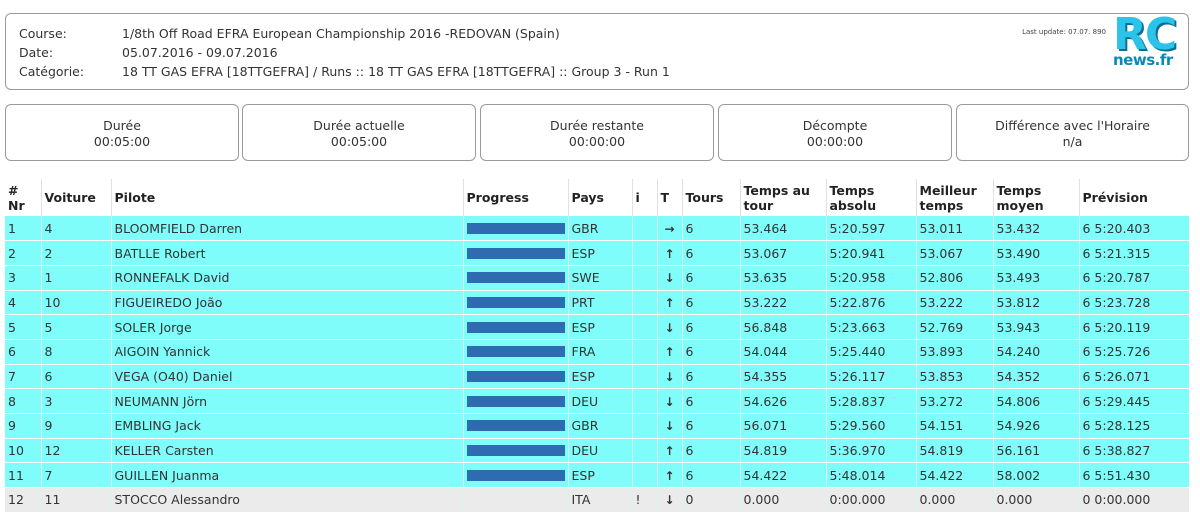 The width and height of the screenshot is (1200, 514). I want to click on stat-current-duration: Durée actuelle 00:05:00, so click(359, 132).